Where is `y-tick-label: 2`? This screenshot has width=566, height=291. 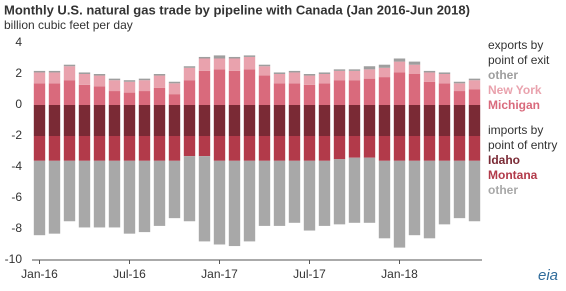 y-tick-label: 2 is located at coordinates (18, 73).